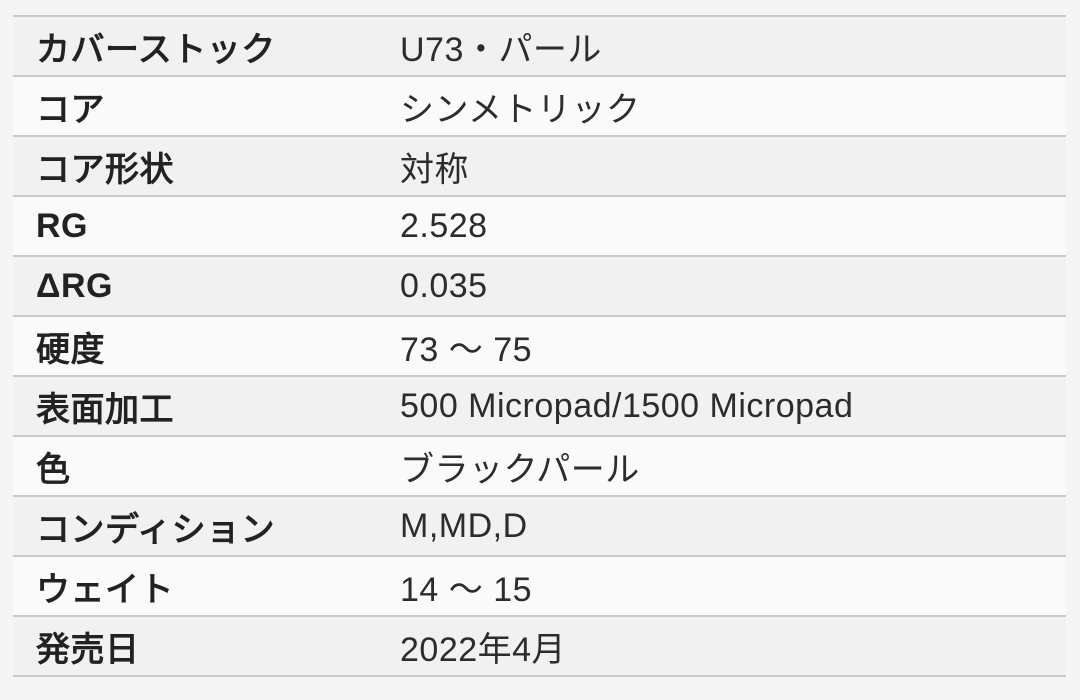 This screenshot has height=700, width=1080. I want to click on spec-row: カバーストック U73・パール, so click(539, 45).